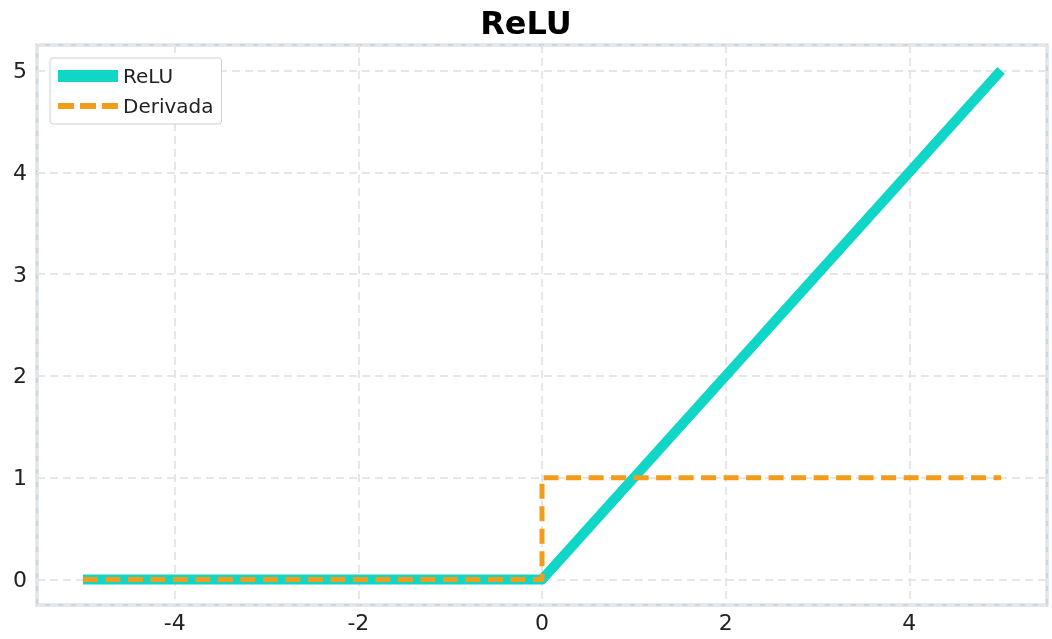 This screenshot has height=639, width=1052. What do you see at coordinates (526, 23) in the screenshot?
I see `chart-title: ReLU` at bounding box center [526, 23].